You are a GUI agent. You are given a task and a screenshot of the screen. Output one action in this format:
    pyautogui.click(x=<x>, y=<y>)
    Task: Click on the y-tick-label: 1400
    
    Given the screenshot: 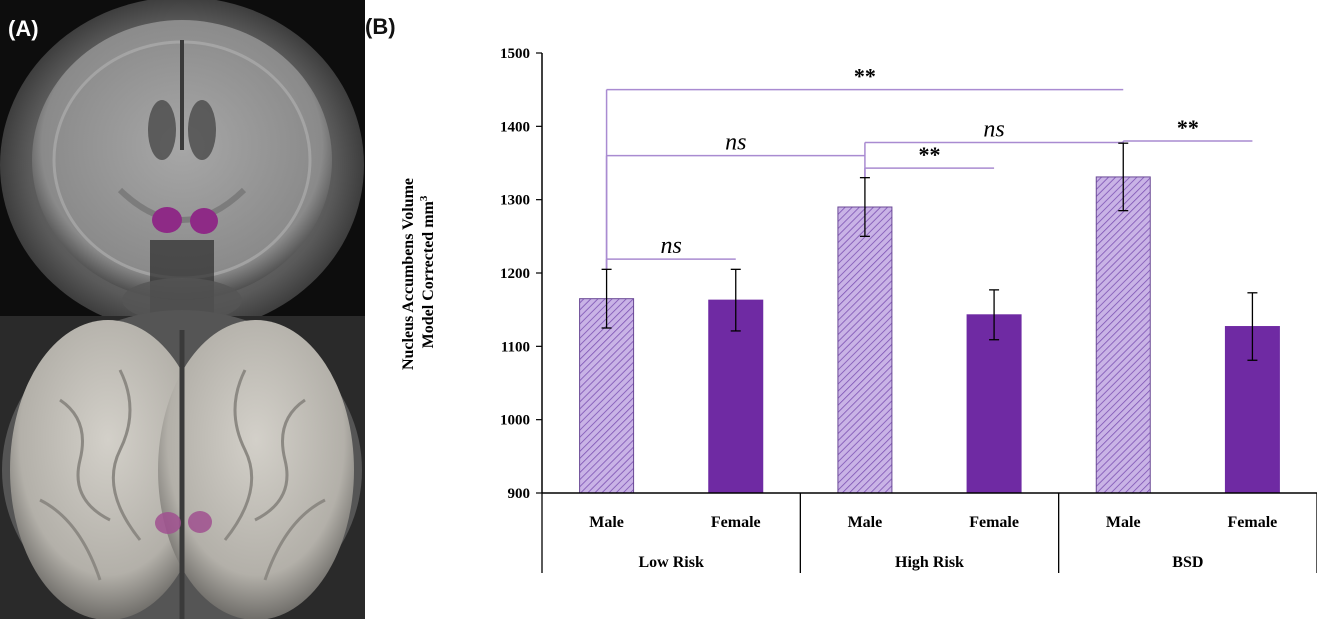 What is the action you would take?
    pyautogui.click(x=515, y=127)
    